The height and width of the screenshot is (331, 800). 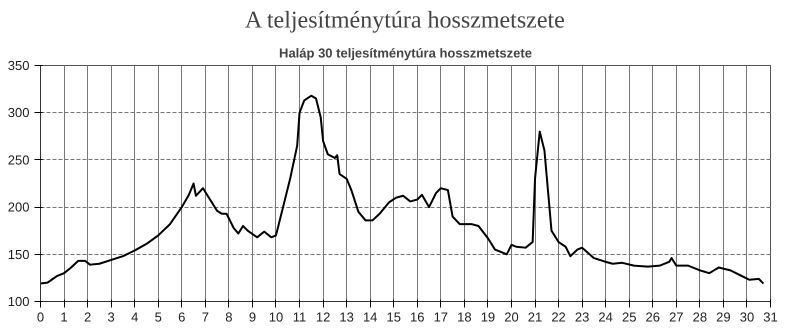 What do you see at coordinates (64, 317) in the screenshot?
I see `x-tick-label: 1` at bounding box center [64, 317].